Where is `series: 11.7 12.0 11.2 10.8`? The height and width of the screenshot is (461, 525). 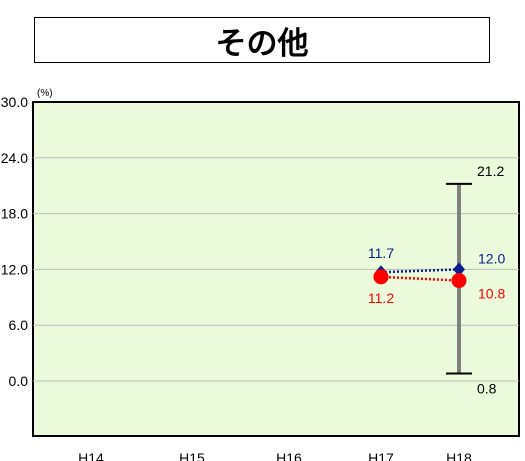 series: 11.7 12.0 11.2 10.8 is located at coordinates (437, 275).